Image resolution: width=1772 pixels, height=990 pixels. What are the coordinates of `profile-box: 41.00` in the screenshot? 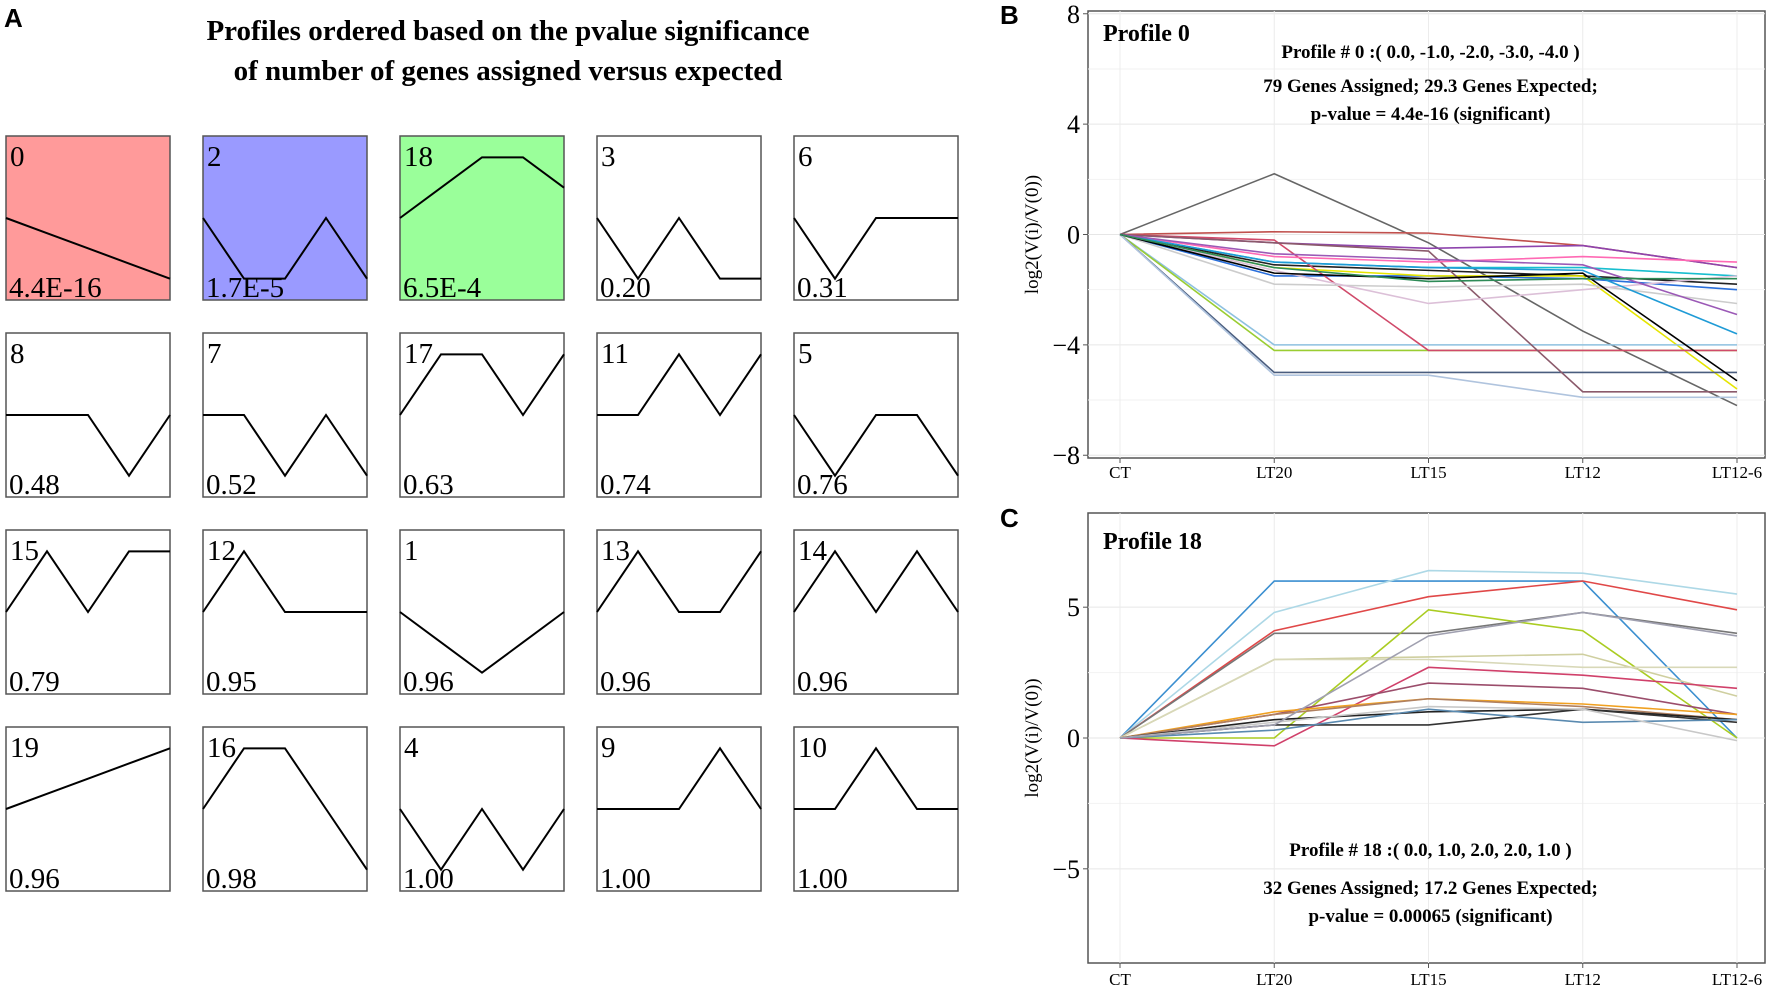 It's located at (482, 810).